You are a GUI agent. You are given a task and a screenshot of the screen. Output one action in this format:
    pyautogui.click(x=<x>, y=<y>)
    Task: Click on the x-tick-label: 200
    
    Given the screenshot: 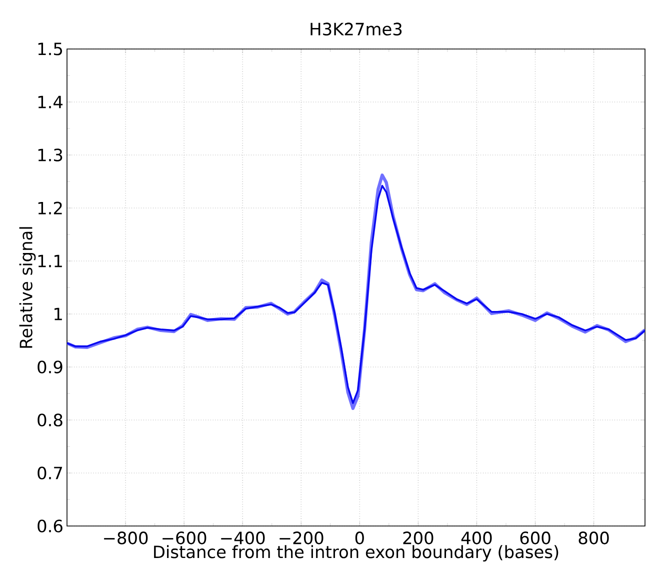 What is the action you would take?
    pyautogui.click(x=418, y=538)
    